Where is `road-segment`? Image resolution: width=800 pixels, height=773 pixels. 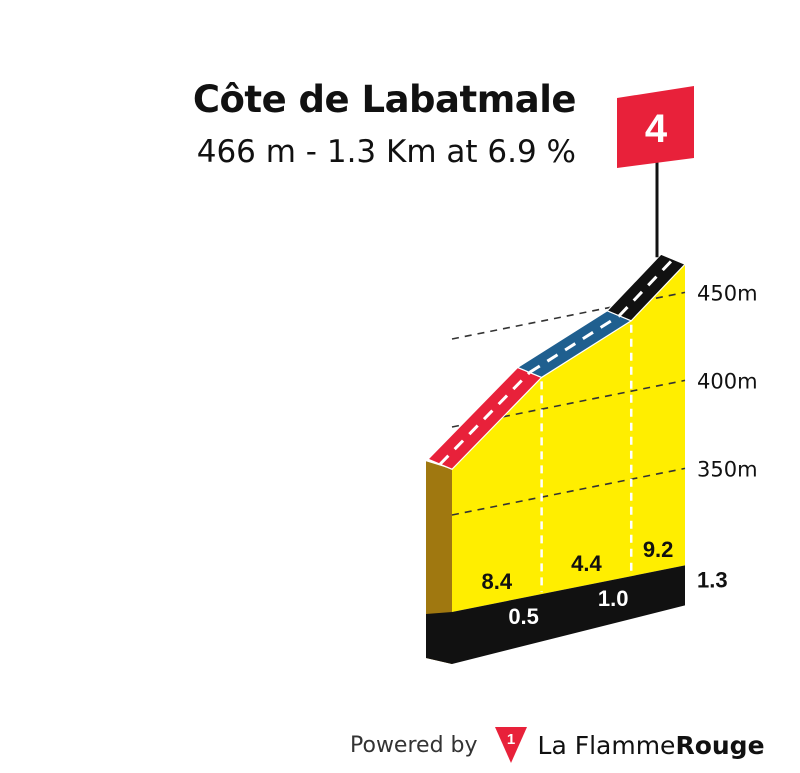
road-segment is located at coordinates (646, 287).